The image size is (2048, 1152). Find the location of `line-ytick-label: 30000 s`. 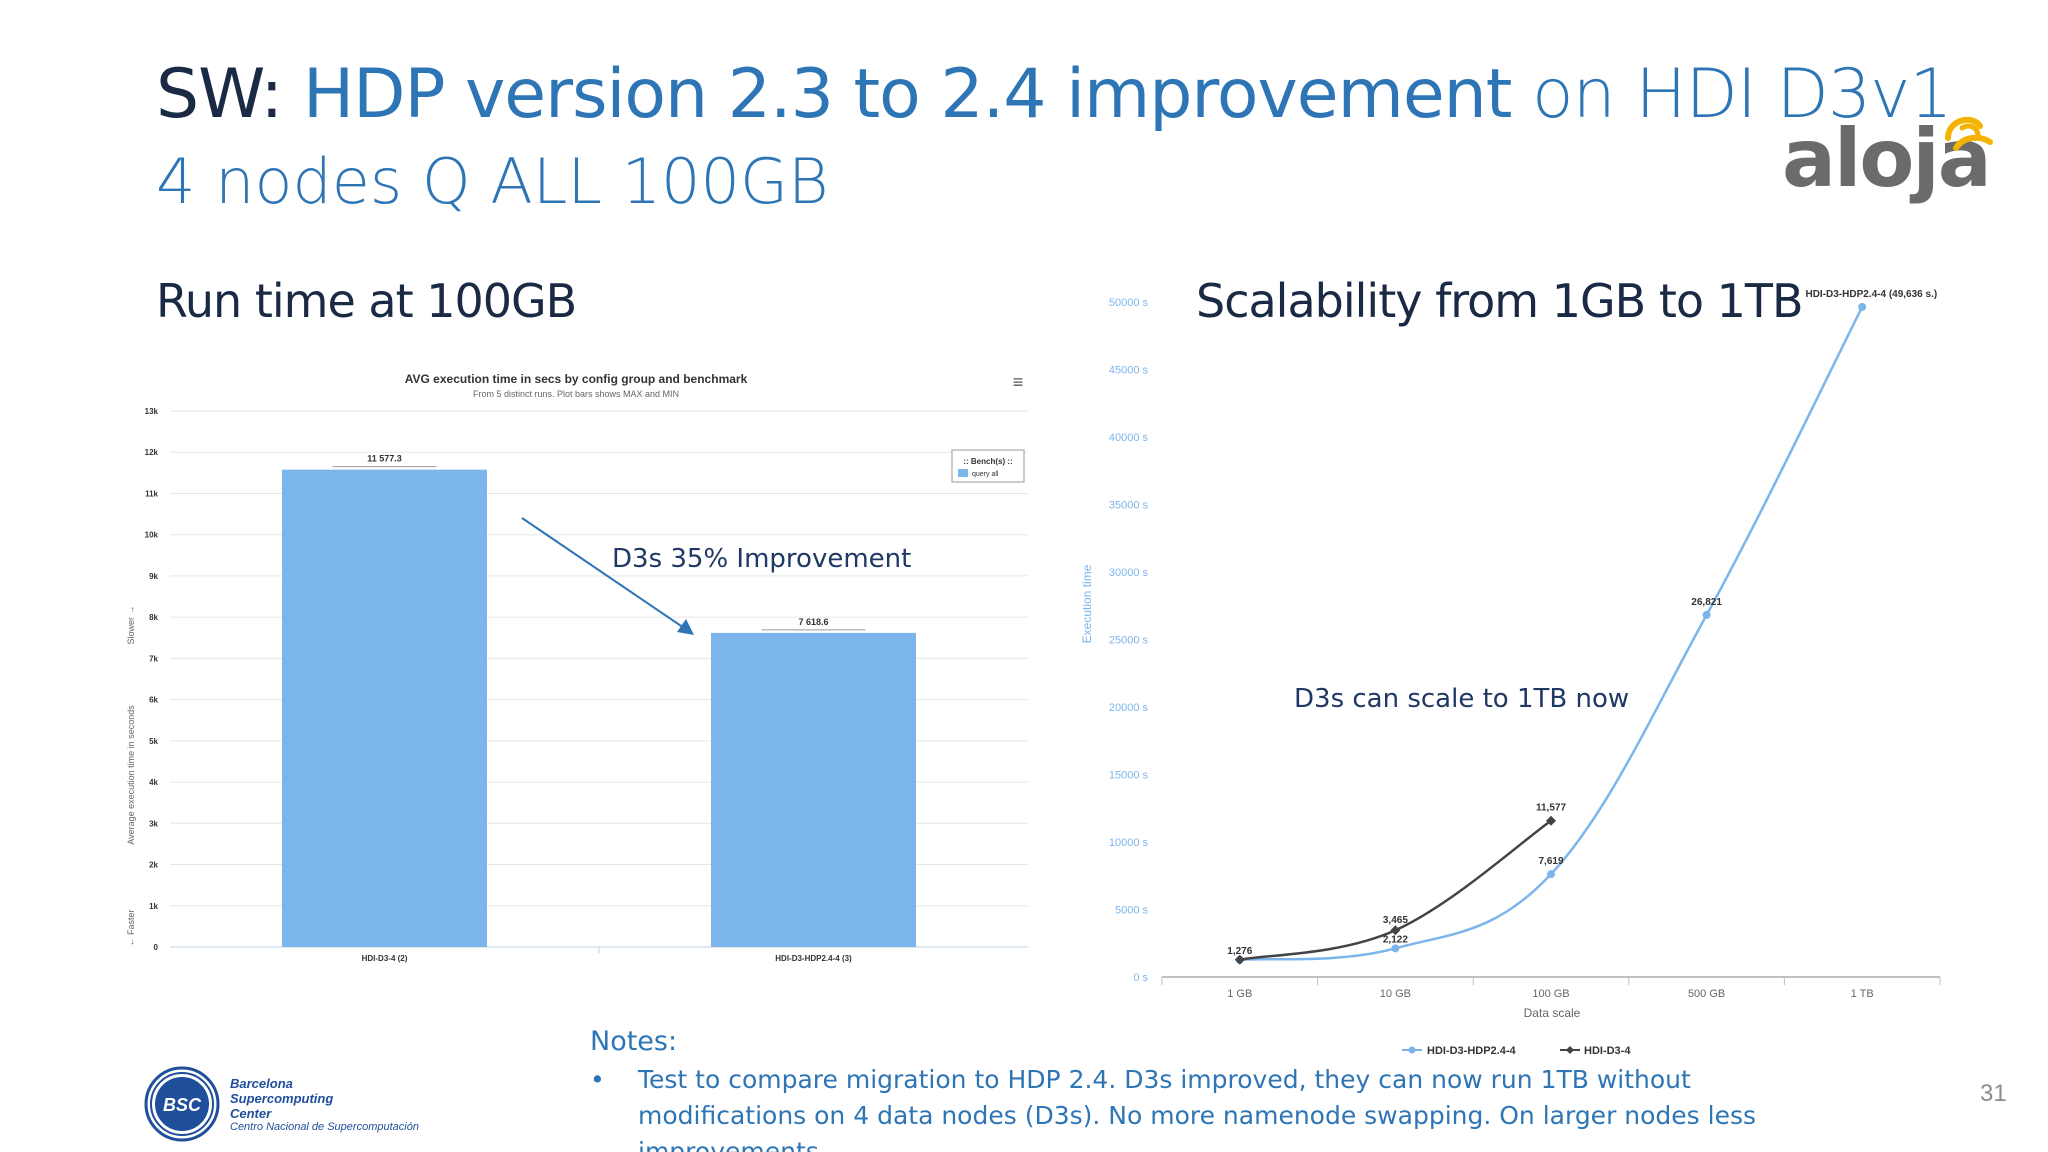

line-ytick-label: 30000 s is located at coordinates (1129, 573).